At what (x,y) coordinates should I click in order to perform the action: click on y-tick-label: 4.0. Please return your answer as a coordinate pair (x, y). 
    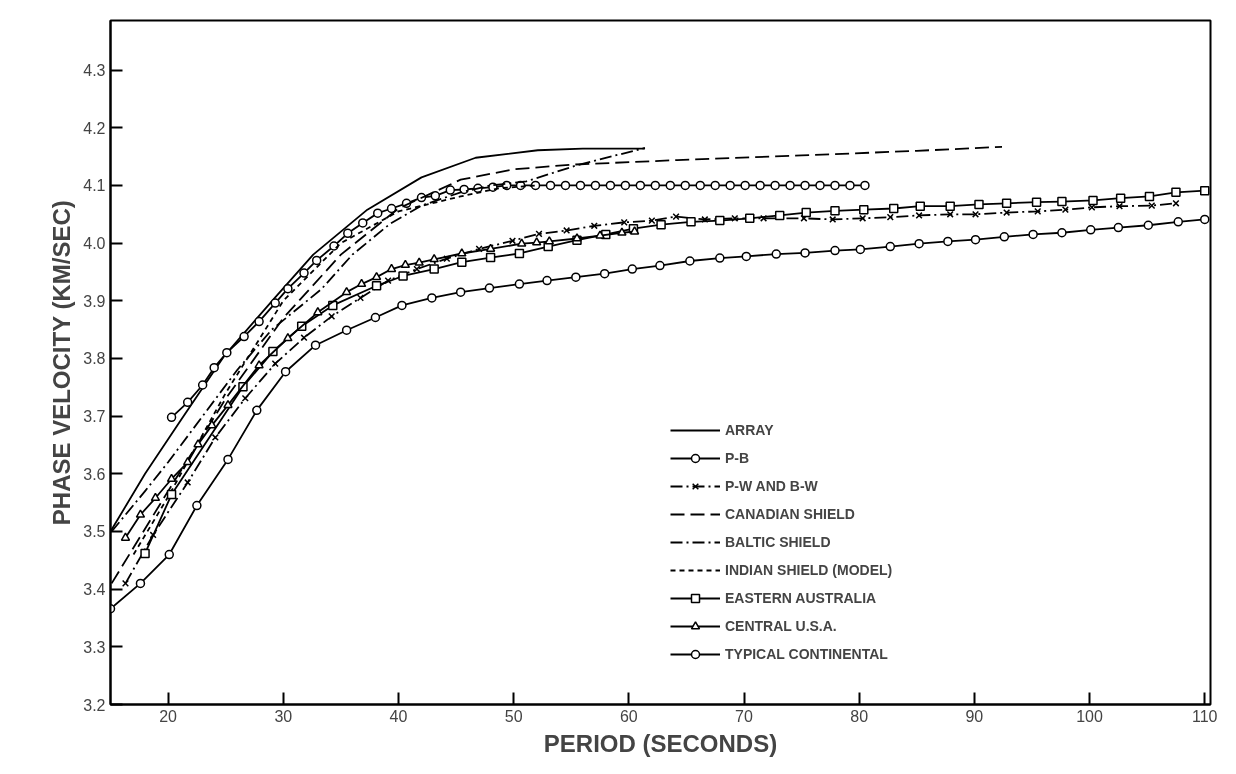
    Looking at the image, I should click on (94, 244).